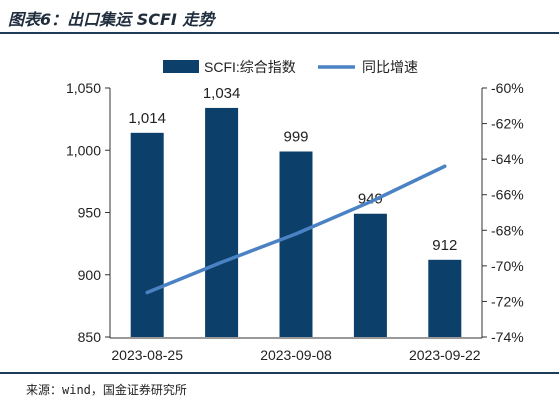  Describe the element at coordinates (445, 355) in the screenshot. I see `x-axis-tick-label: 2023-09-22` at that location.